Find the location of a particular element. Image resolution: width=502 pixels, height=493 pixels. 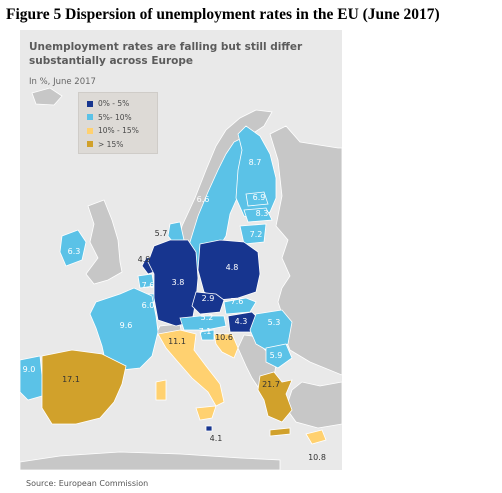

legend-item: 0% - 5% is located at coordinates (122, 104).